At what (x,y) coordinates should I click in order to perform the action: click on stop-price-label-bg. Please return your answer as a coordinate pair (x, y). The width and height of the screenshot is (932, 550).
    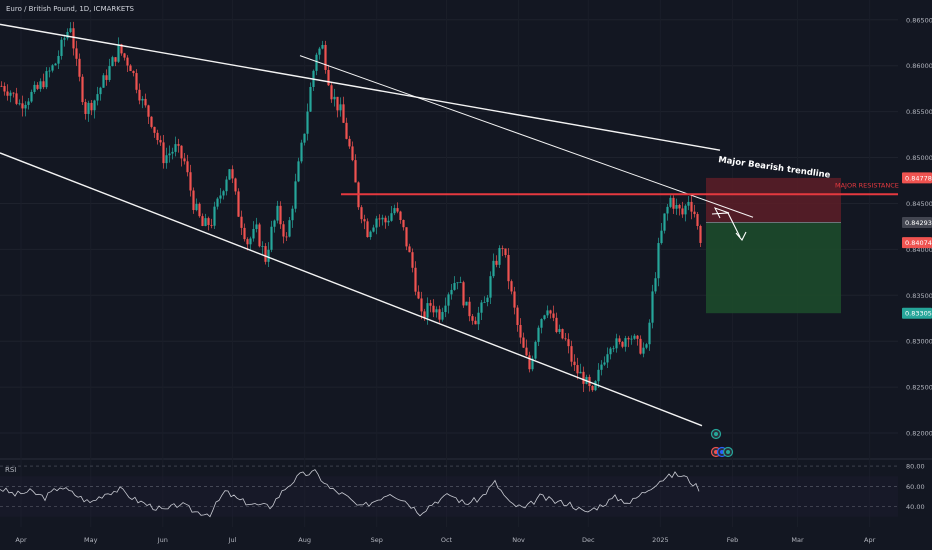
    Looking at the image, I should click on (917, 178).